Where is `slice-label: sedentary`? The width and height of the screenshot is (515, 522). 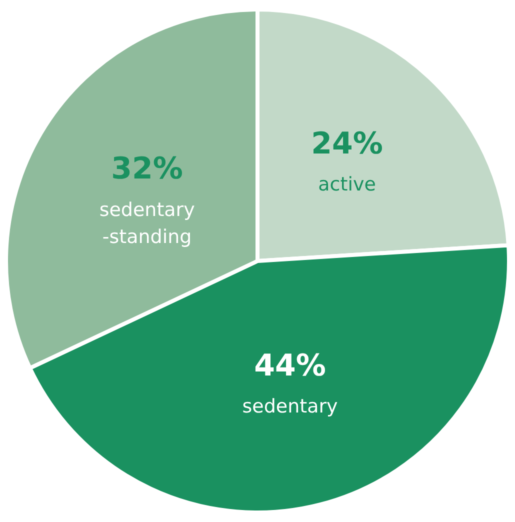 slice-label: sedentary is located at coordinates (290, 407).